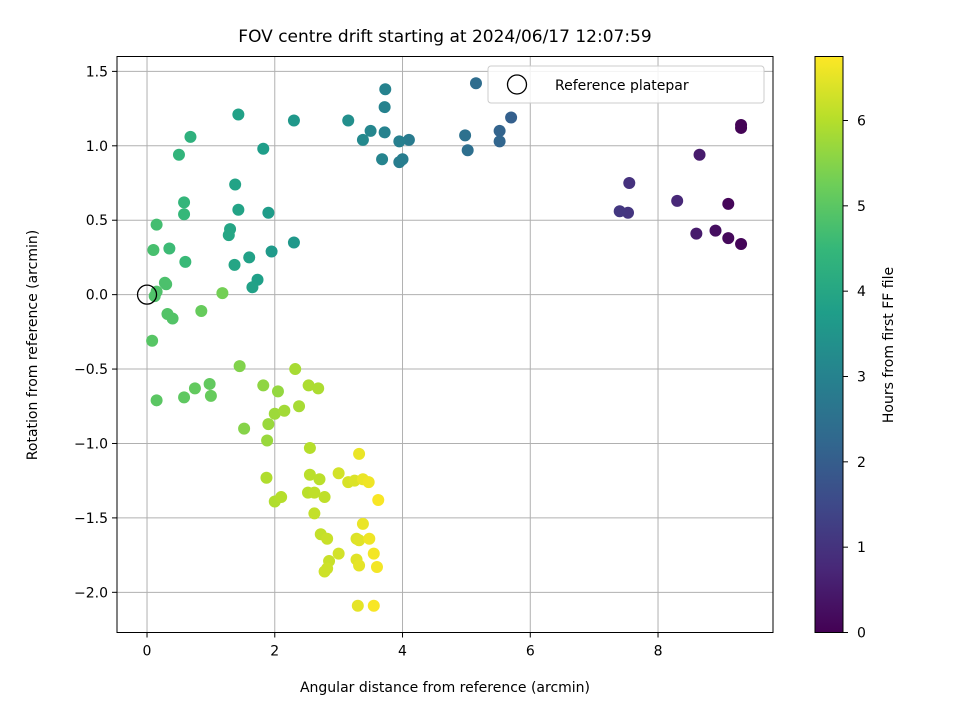 This screenshot has width=960, height=720. What do you see at coordinates (97, 147) in the screenshot?
I see `y-tick-label: 1.0` at bounding box center [97, 147].